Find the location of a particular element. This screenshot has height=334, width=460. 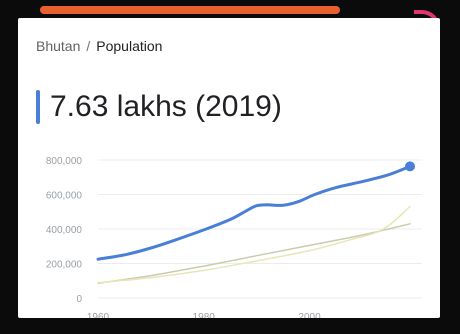

top-accent-bar is located at coordinates (190, 10).